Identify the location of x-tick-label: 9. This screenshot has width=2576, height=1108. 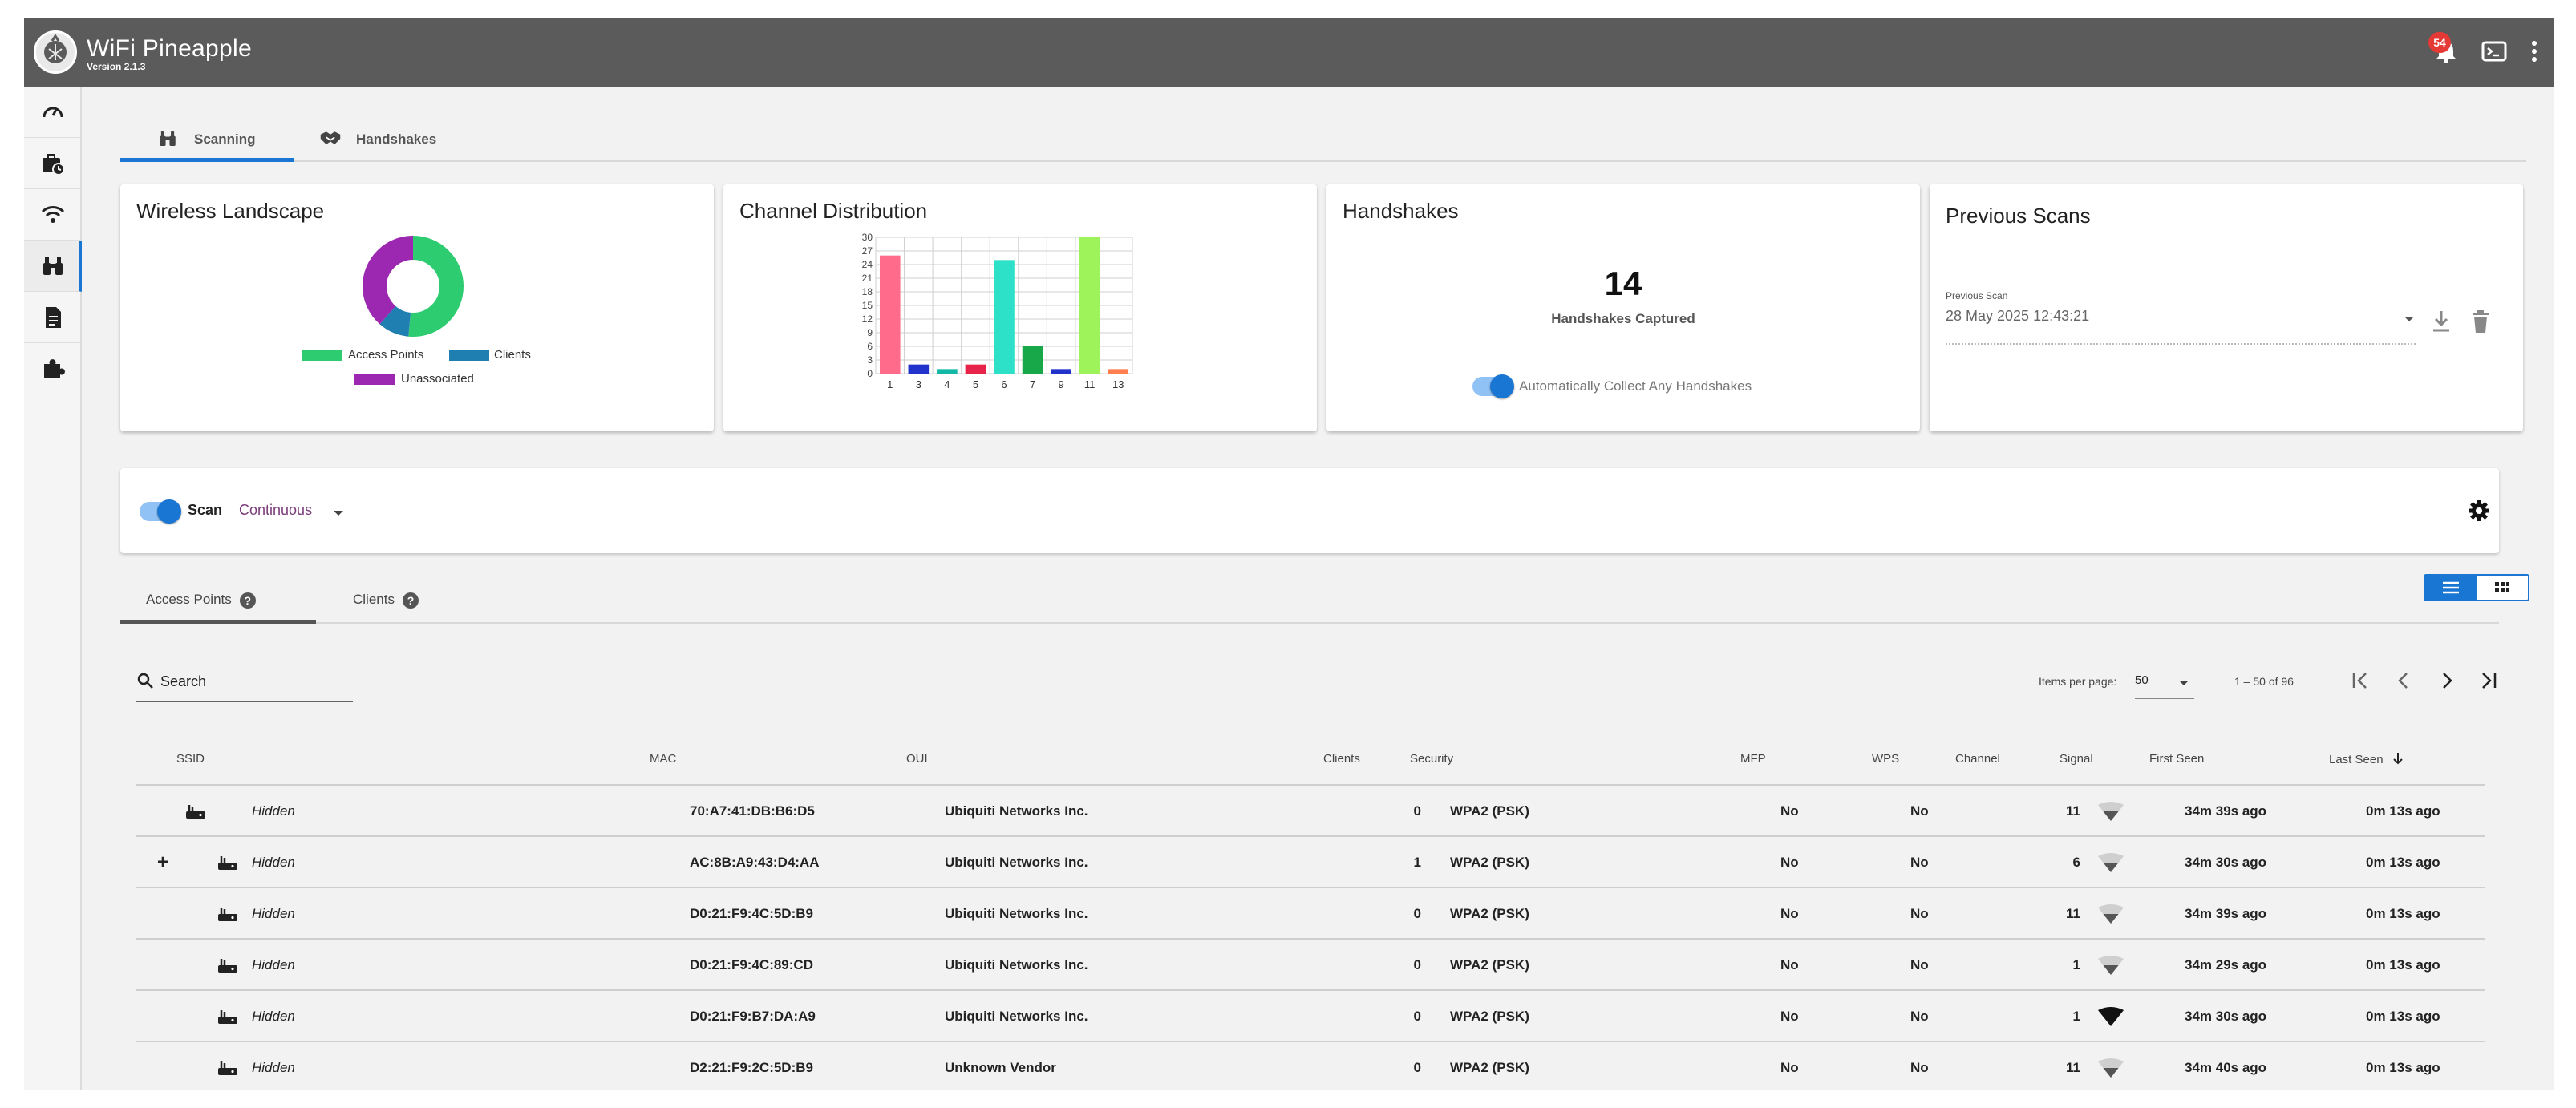
(1060, 384).